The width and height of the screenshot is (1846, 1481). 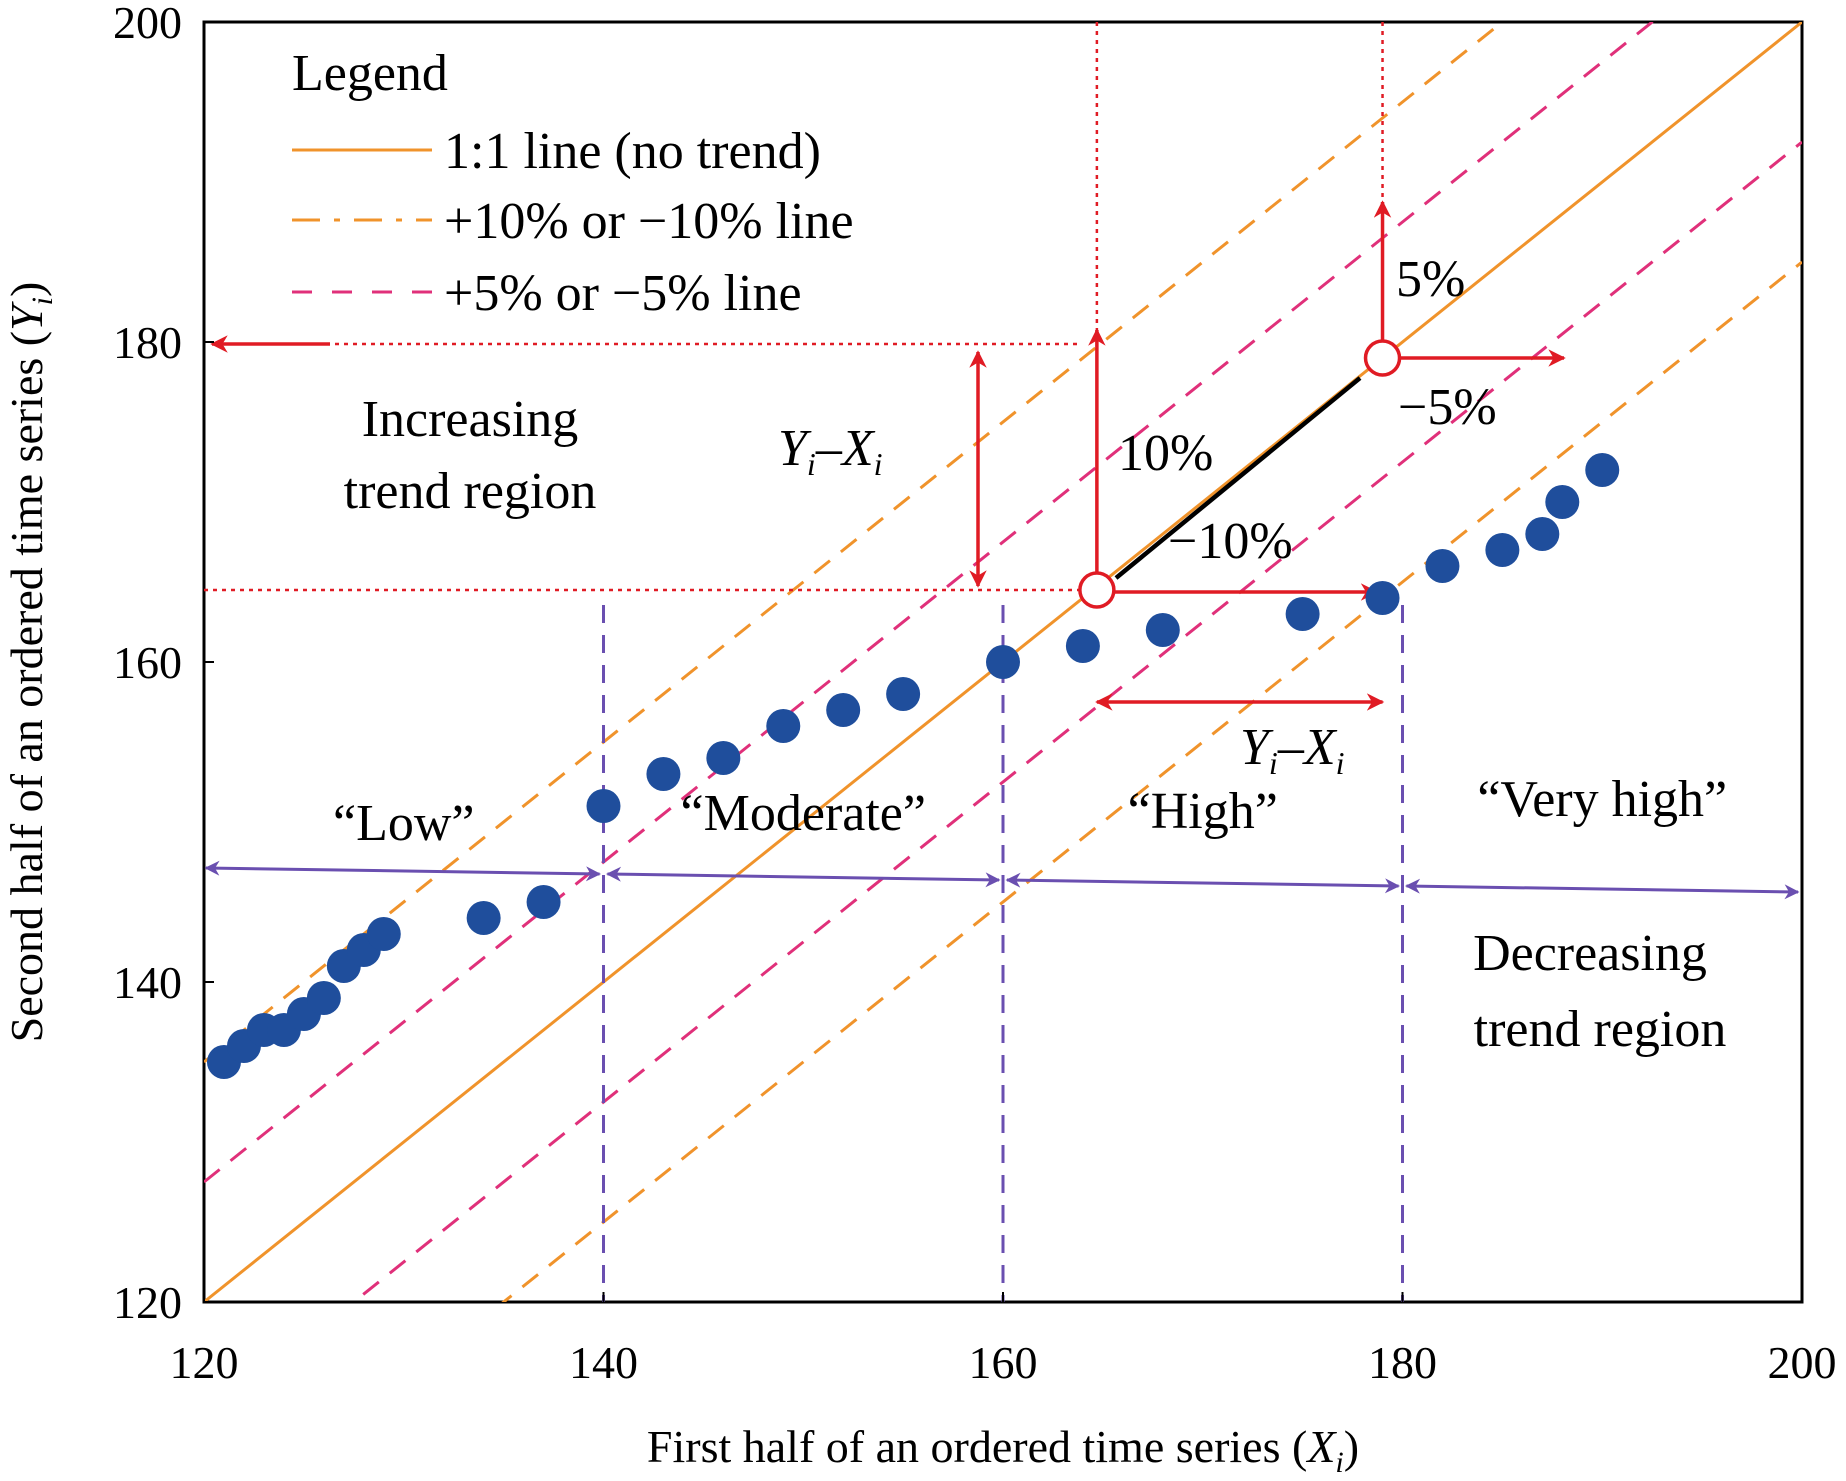 What do you see at coordinates (1030, 811) in the screenshot?
I see `category-labels: “Low” “Moderate” “High” “Very high”` at bounding box center [1030, 811].